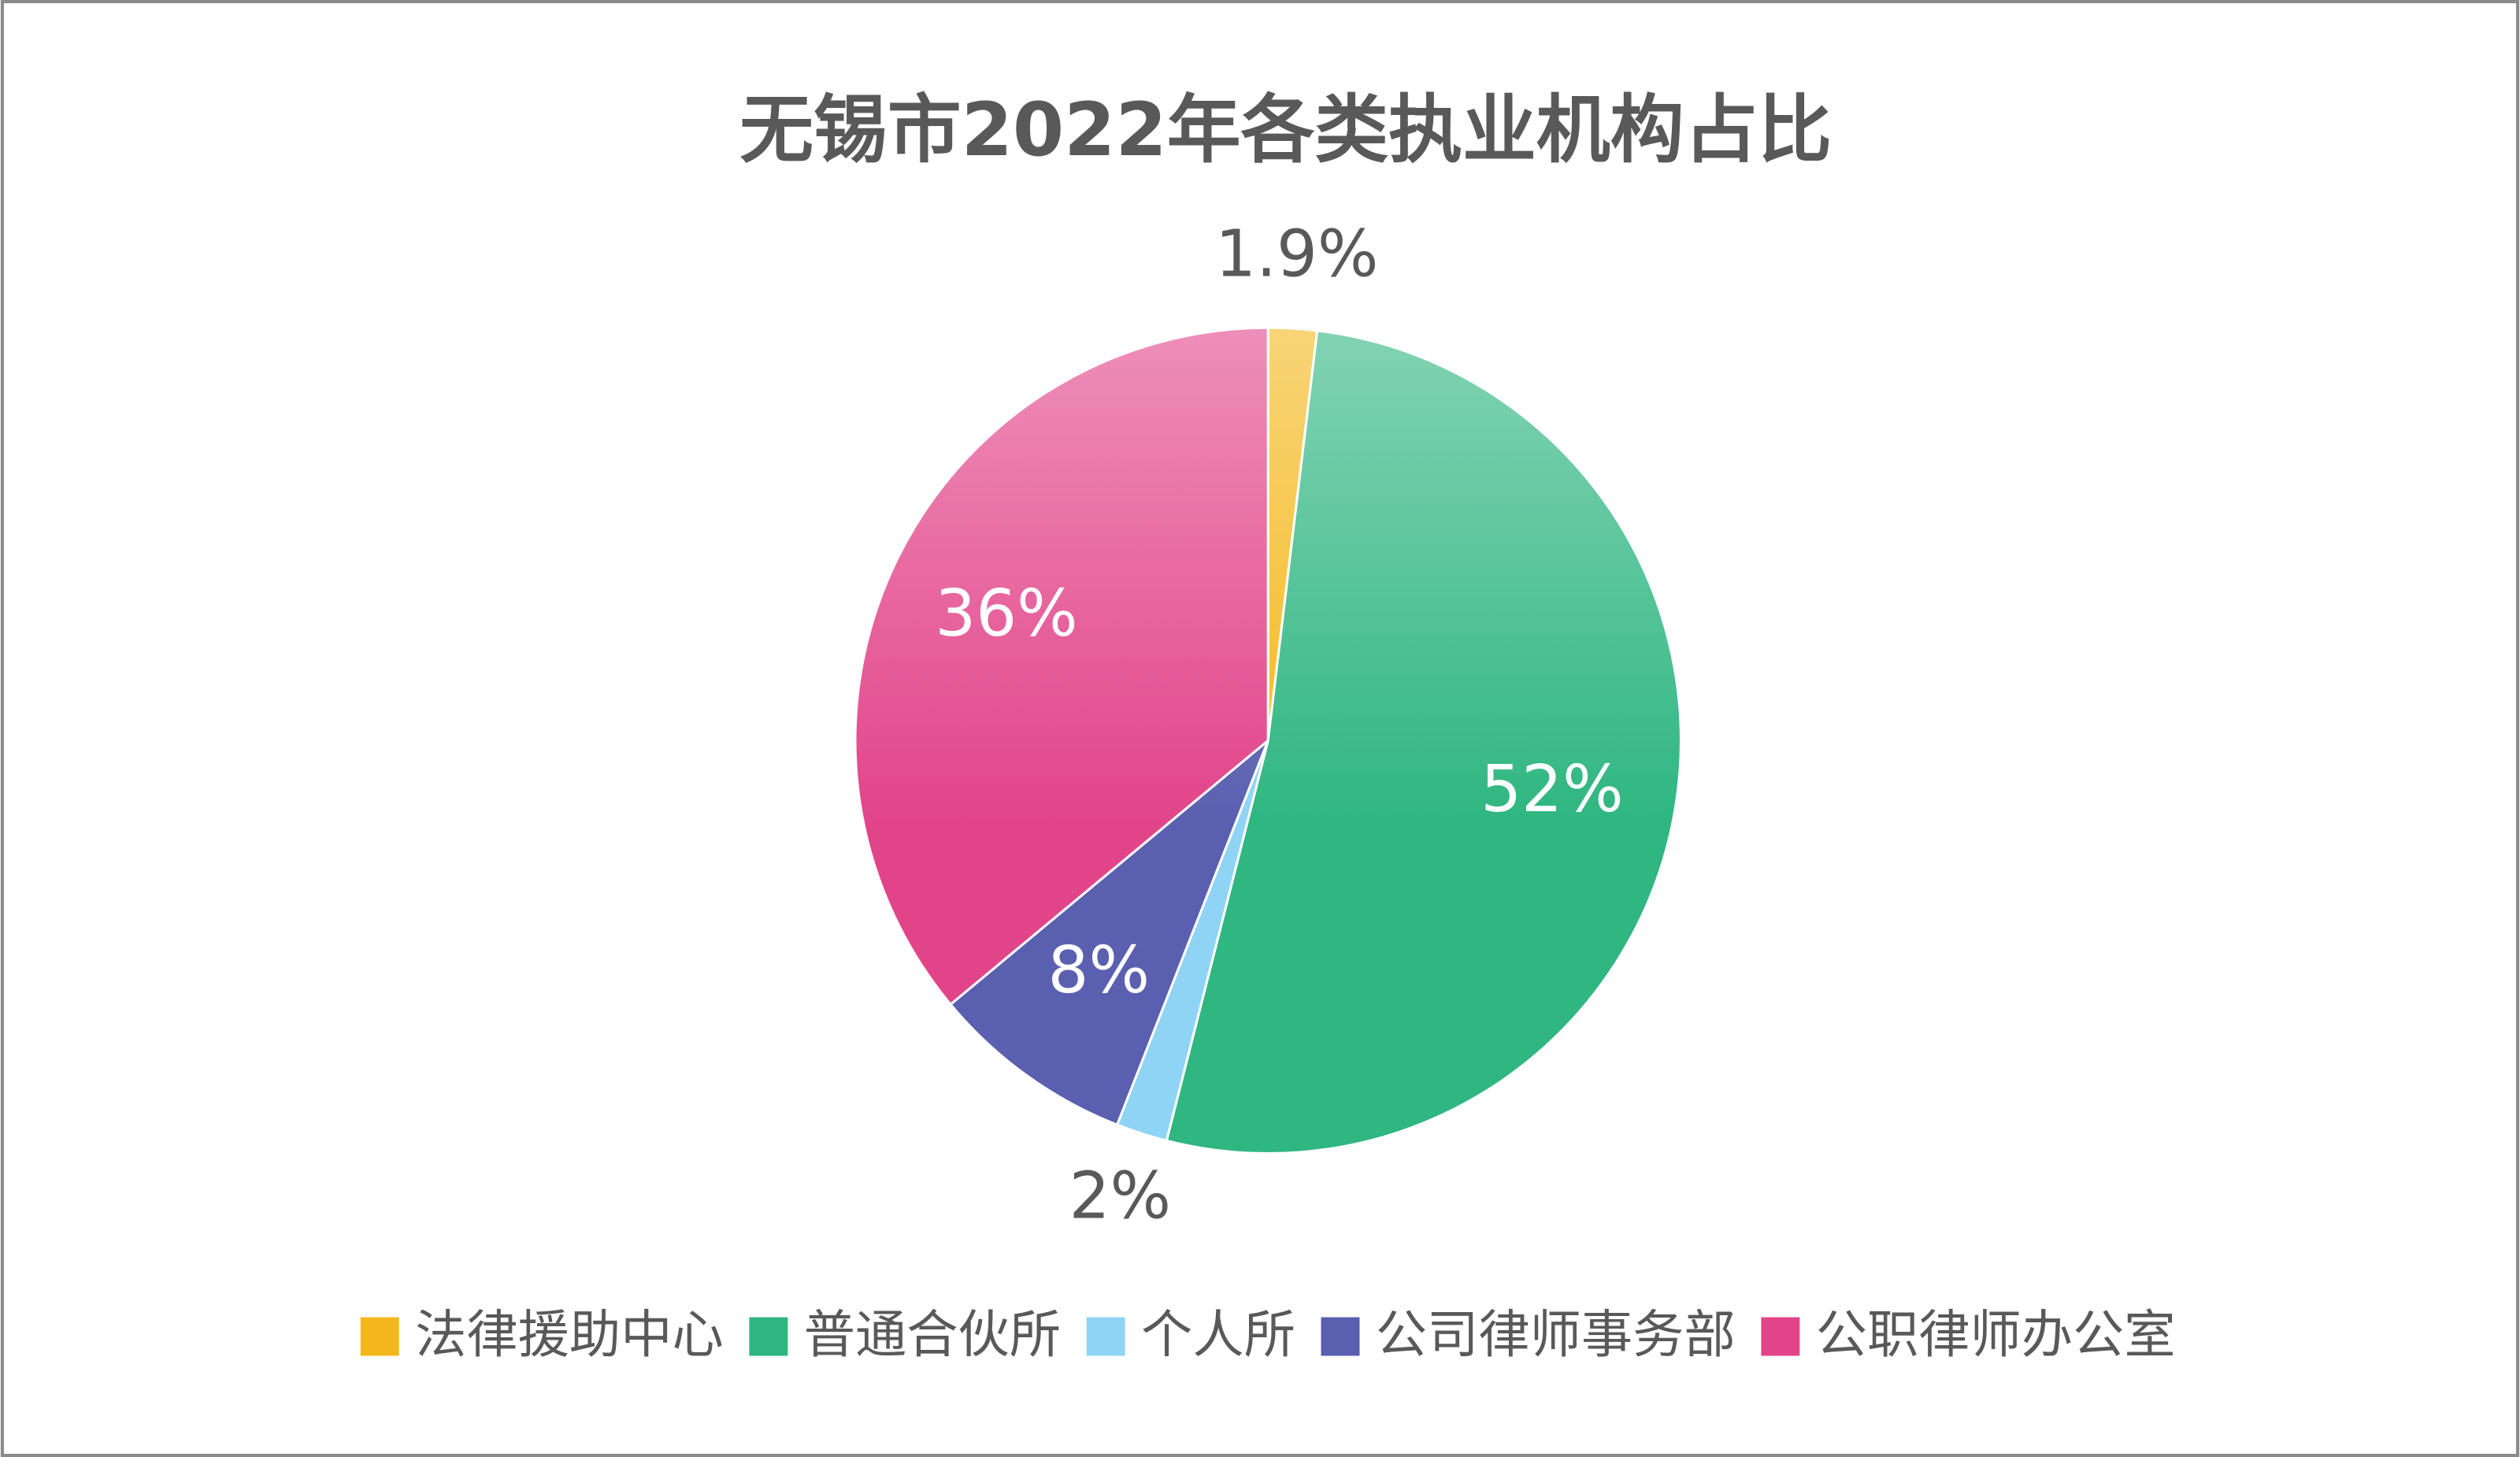 This screenshot has height=1457, width=2520. What do you see at coordinates (932, 1335) in the screenshot?
I see `legend-label: 普通合伙所` at bounding box center [932, 1335].